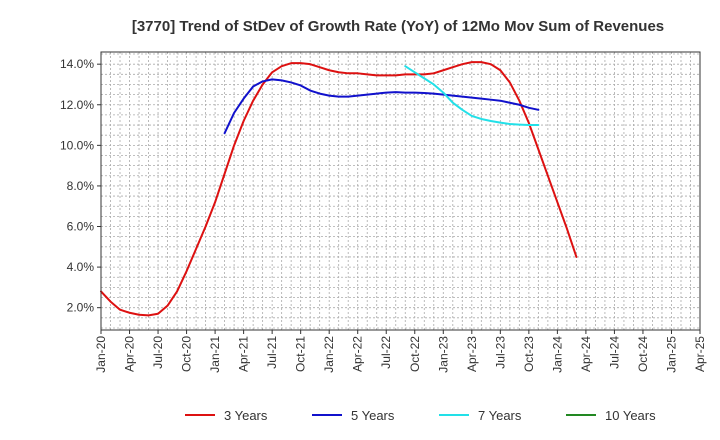 The width and height of the screenshot is (720, 440). Describe the element at coordinates (373, 415) in the screenshot. I see `legend-label-5-years: 5 Years` at that location.